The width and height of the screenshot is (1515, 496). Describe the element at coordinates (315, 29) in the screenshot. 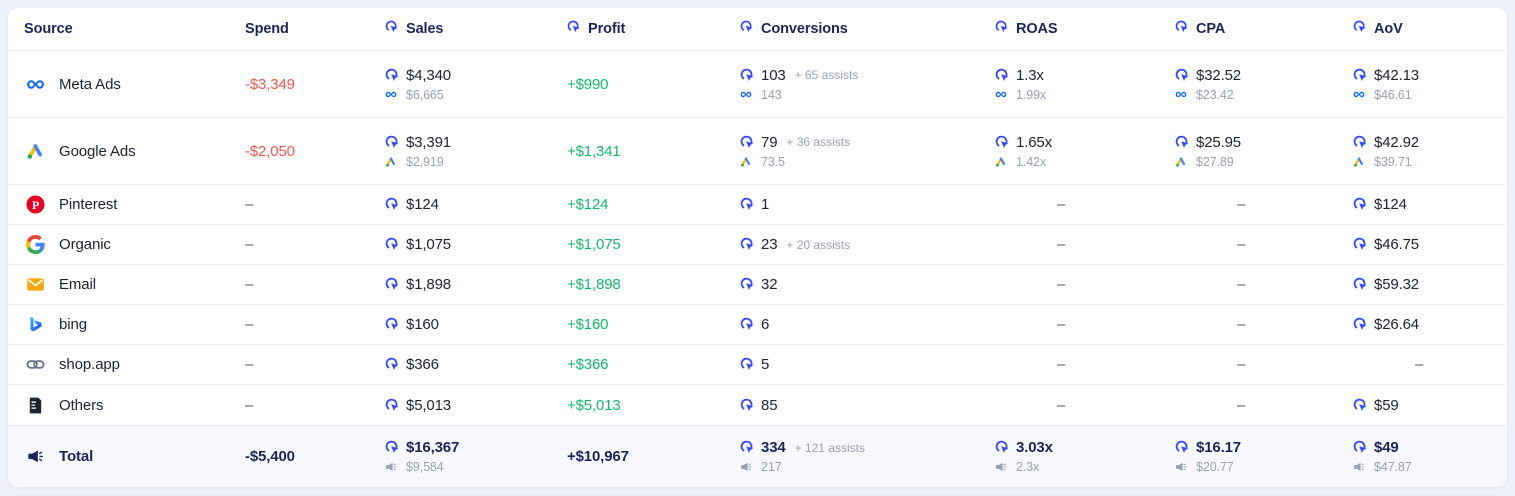

I see `column-header-spend: Spend` at that location.